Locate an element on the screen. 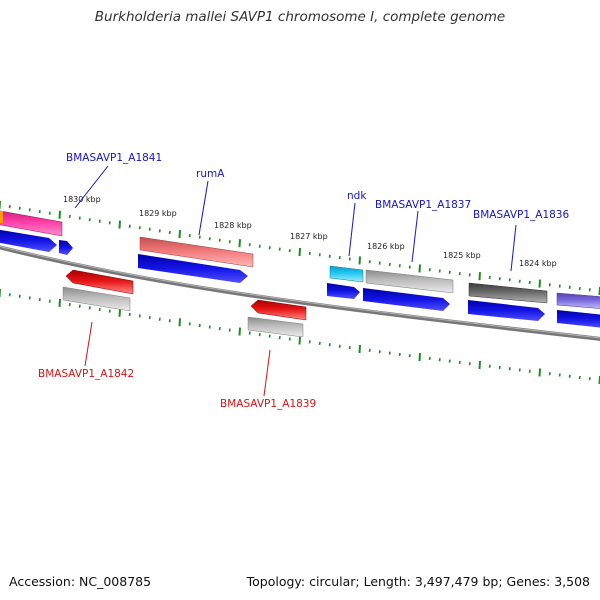  gene-A1842 is located at coordinates (99, 282).